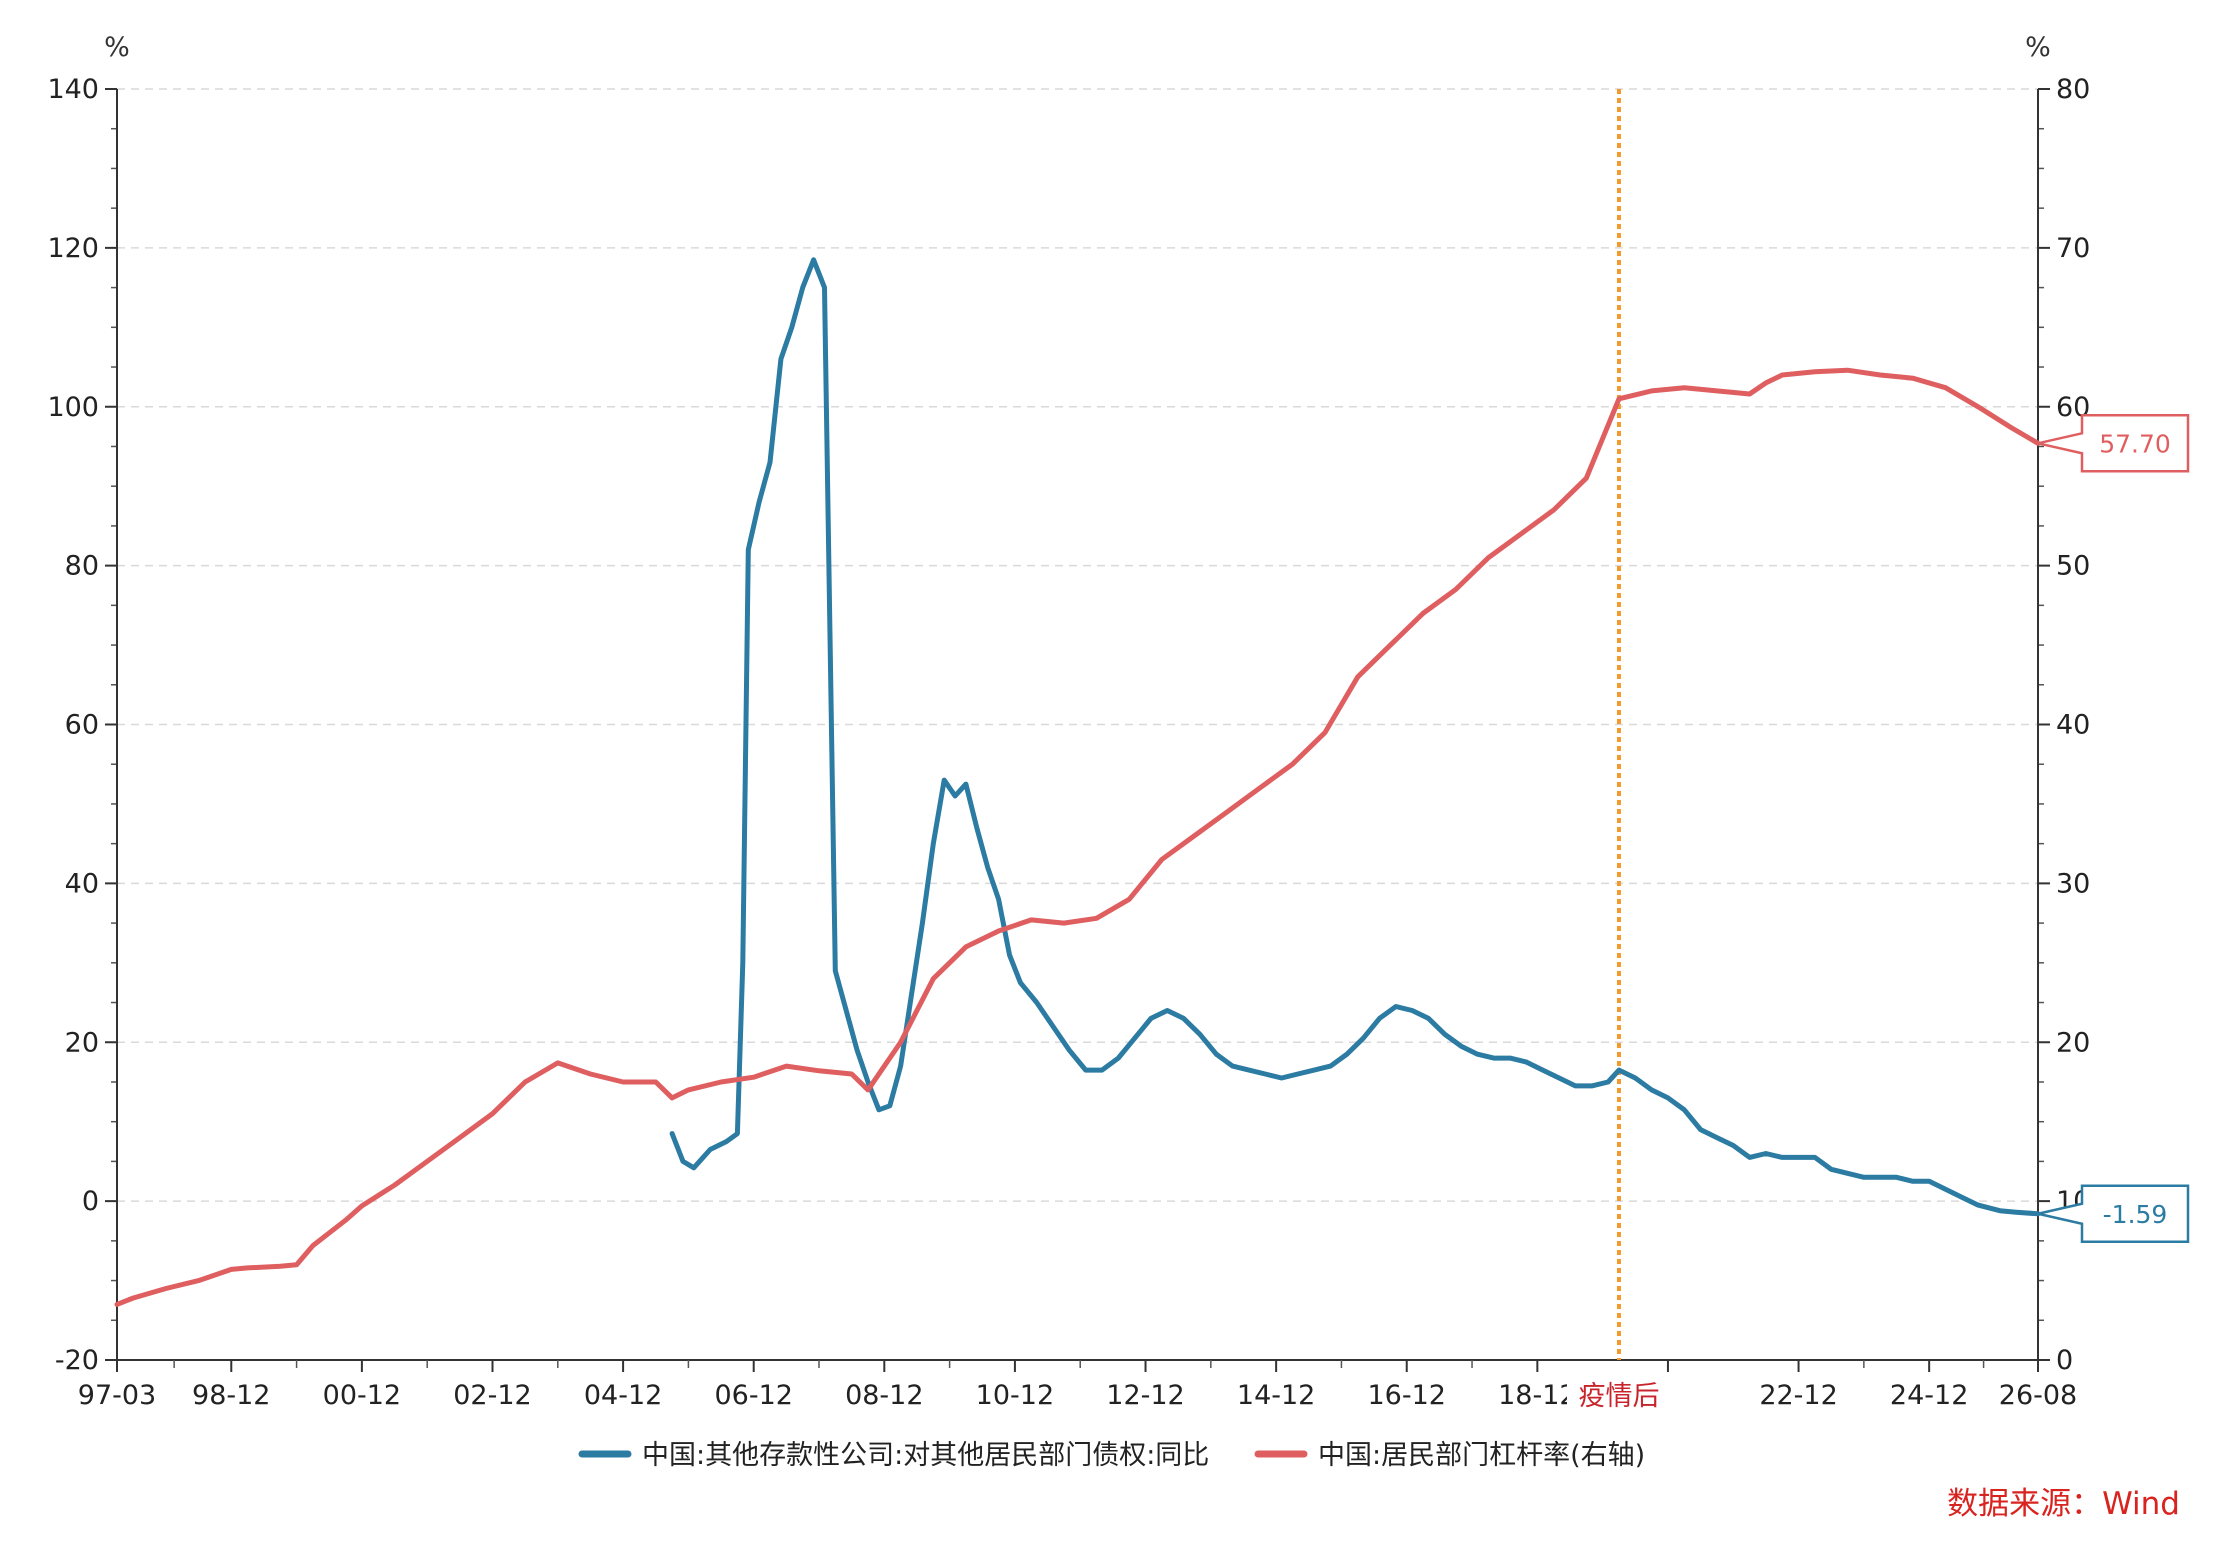 The image size is (2220, 1542). What do you see at coordinates (82, 725) in the screenshot?
I see `left-tick-label: 60` at bounding box center [82, 725].